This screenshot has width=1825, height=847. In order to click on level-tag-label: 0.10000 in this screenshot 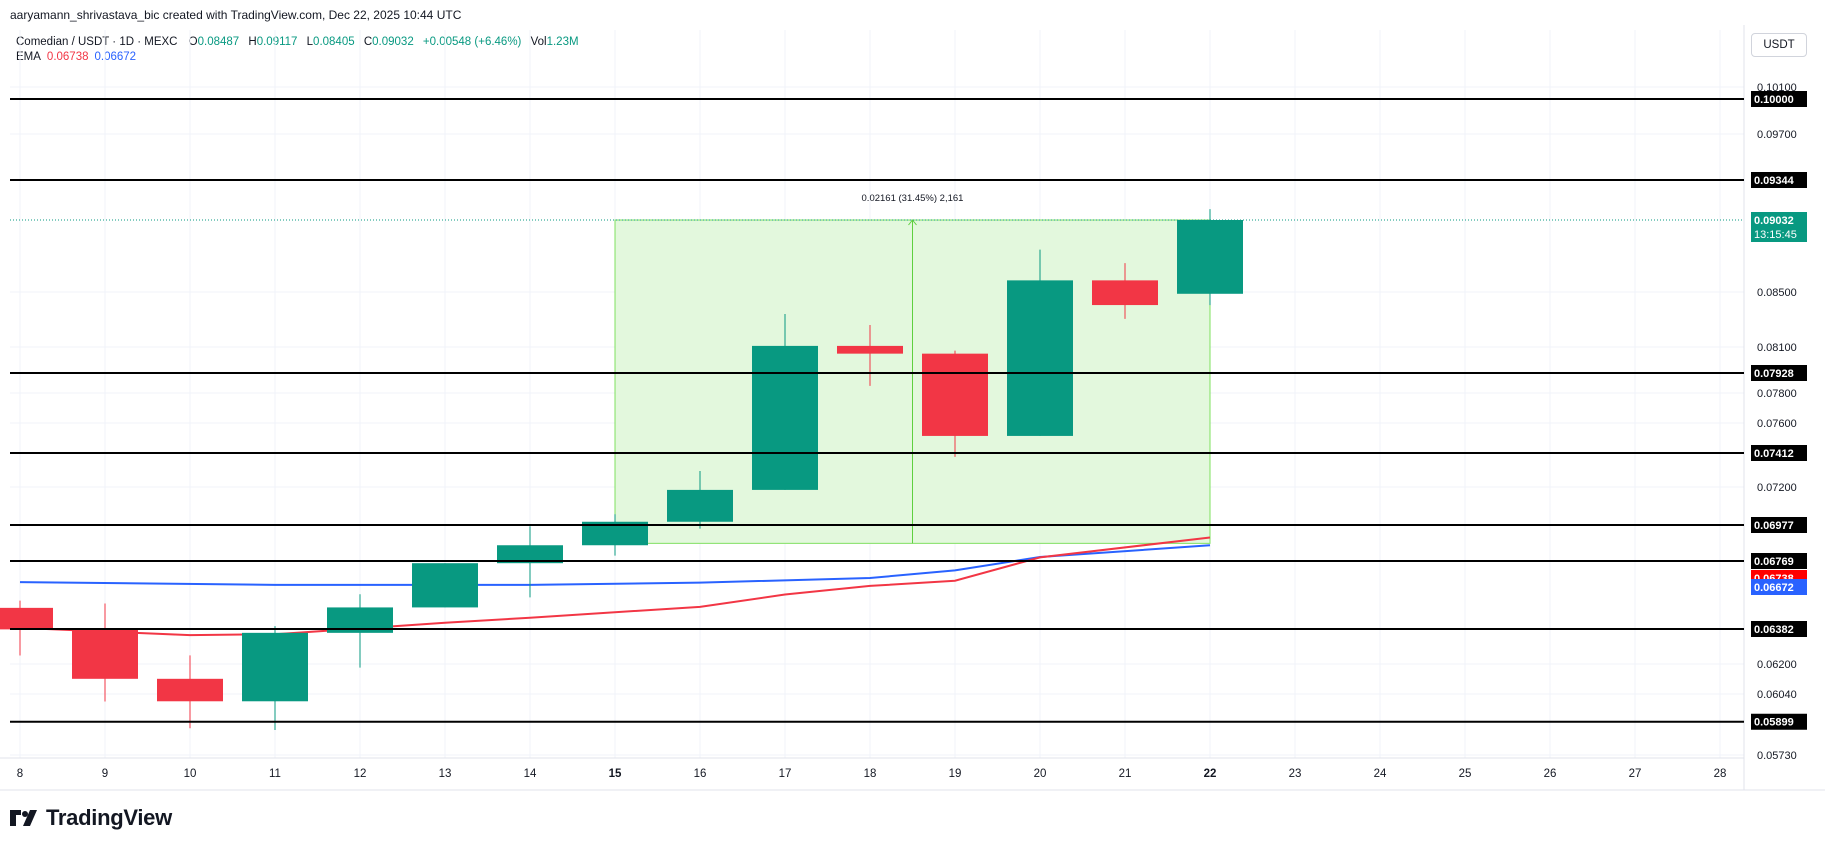, I will do `click(1774, 100)`.